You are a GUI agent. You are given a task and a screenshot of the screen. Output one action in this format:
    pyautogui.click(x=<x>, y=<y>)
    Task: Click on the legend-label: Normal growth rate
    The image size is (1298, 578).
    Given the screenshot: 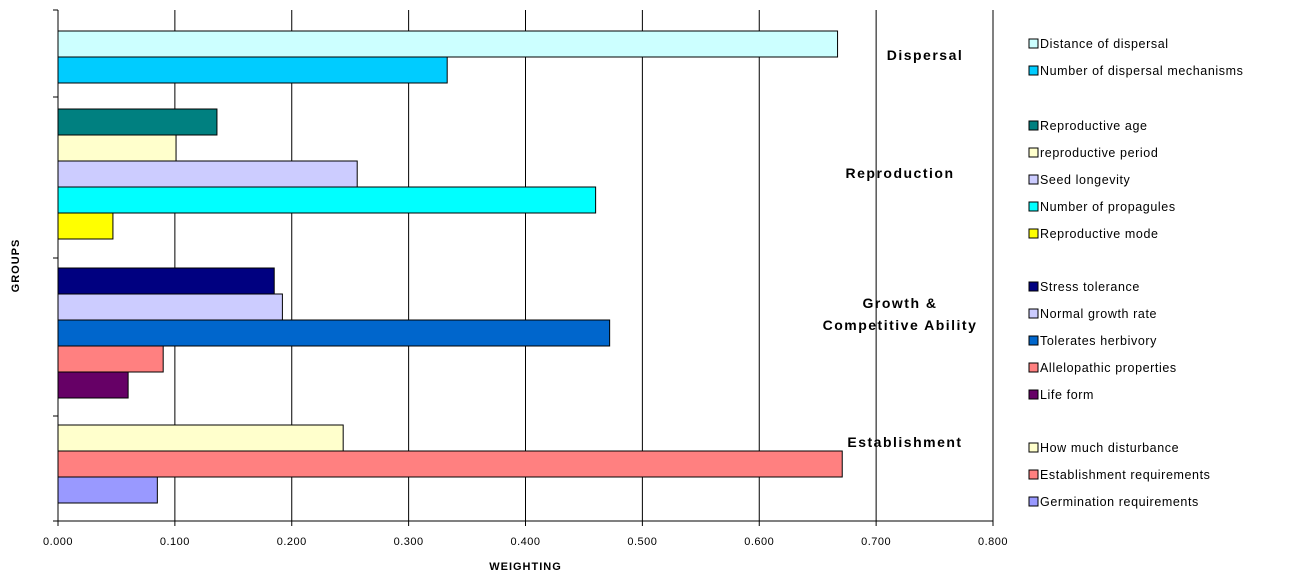 What is the action you would take?
    pyautogui.click(x=1098, y=314)
    